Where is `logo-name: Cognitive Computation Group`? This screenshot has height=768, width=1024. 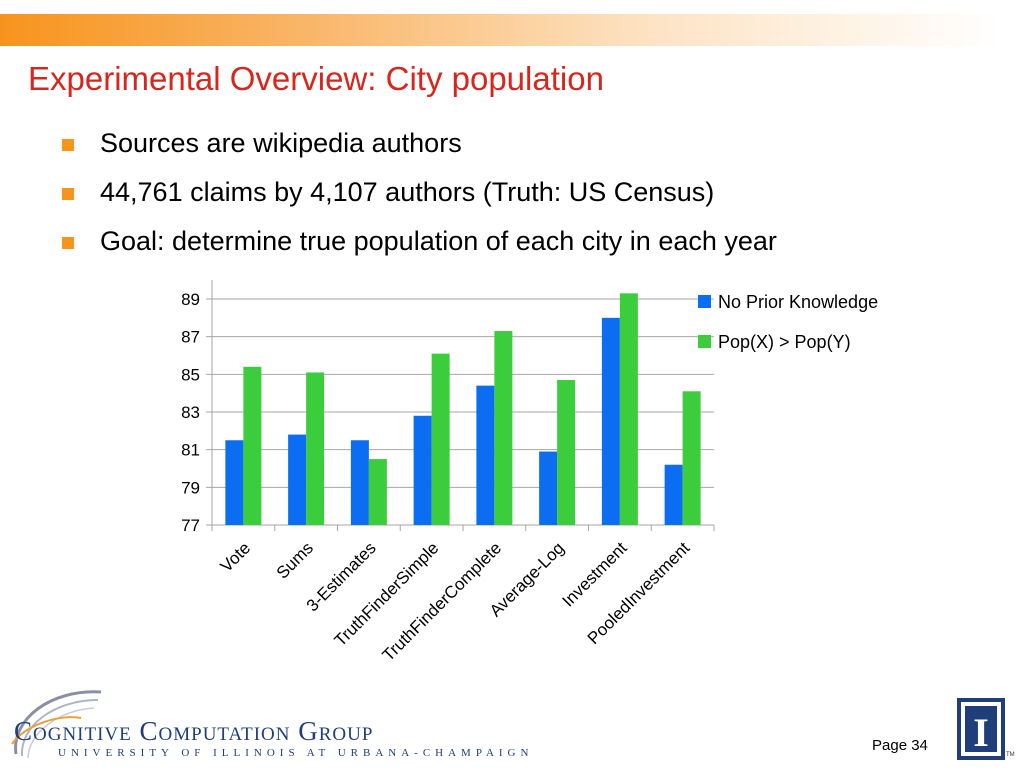
logo-name: Cognitive Computation Group is located at coordinates (194, 731).